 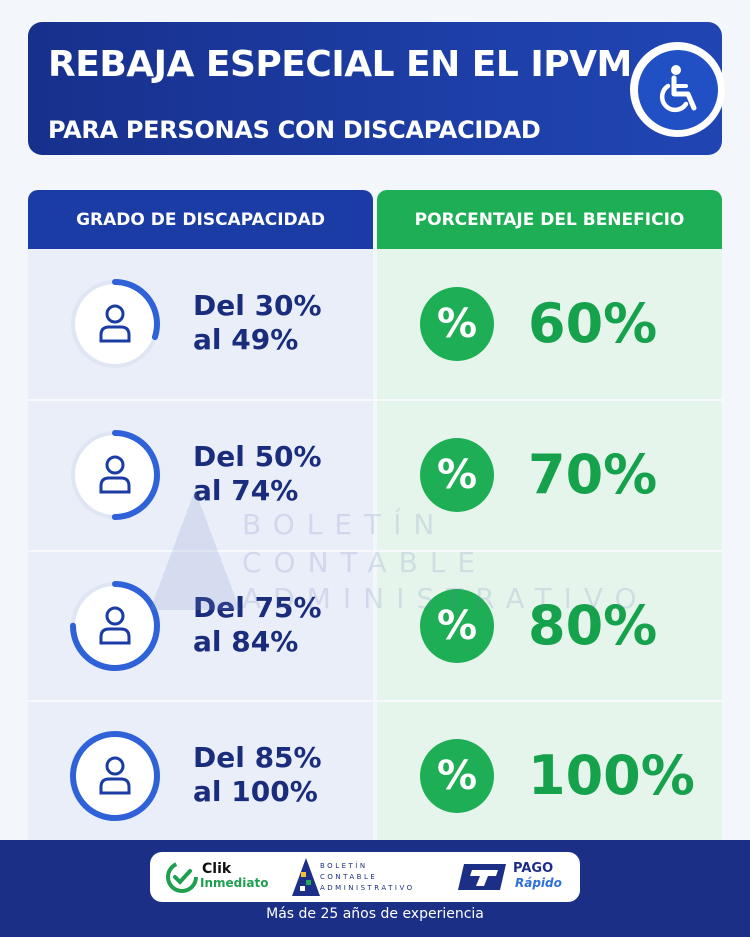 I want to click on footer-tagline: Más de 25 años de experiencia, so click(x=375, y=914).